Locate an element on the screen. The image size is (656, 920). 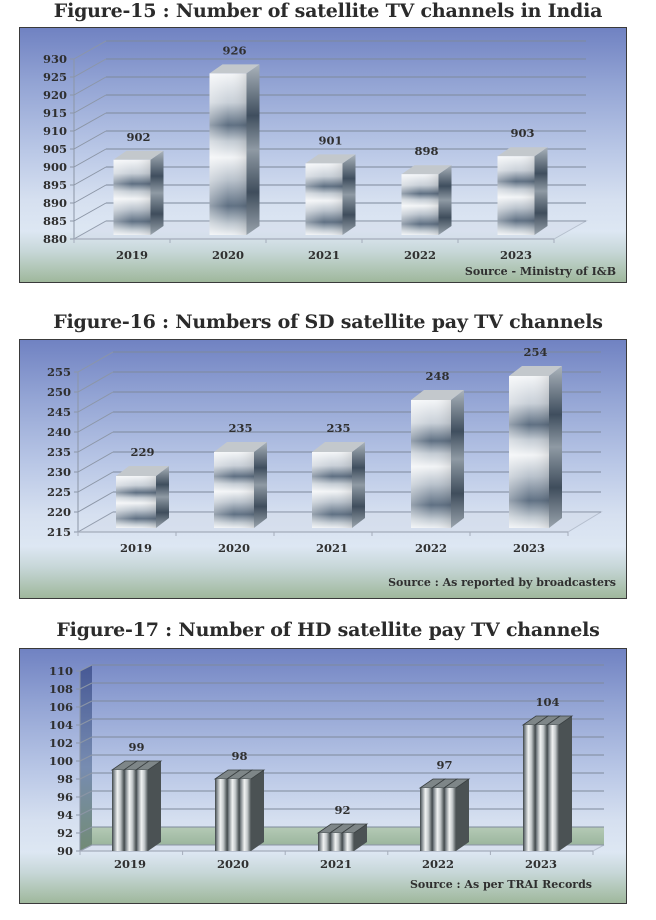
y-tick-label: 104 is located at coordinates (61, 725).